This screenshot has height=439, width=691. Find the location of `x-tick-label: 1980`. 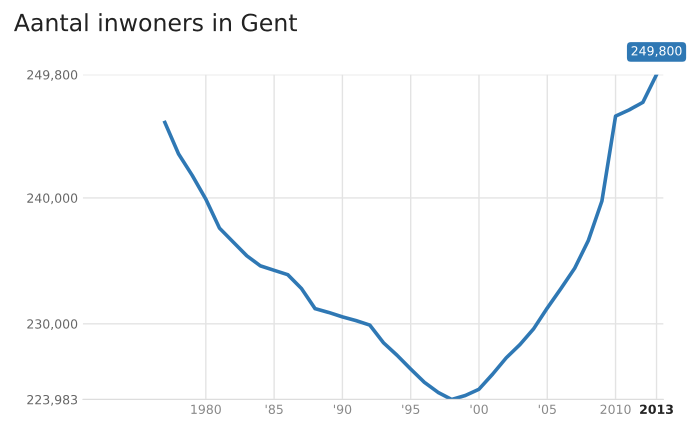

x-tick-label: 1980 is located at coordinates (206, 409).